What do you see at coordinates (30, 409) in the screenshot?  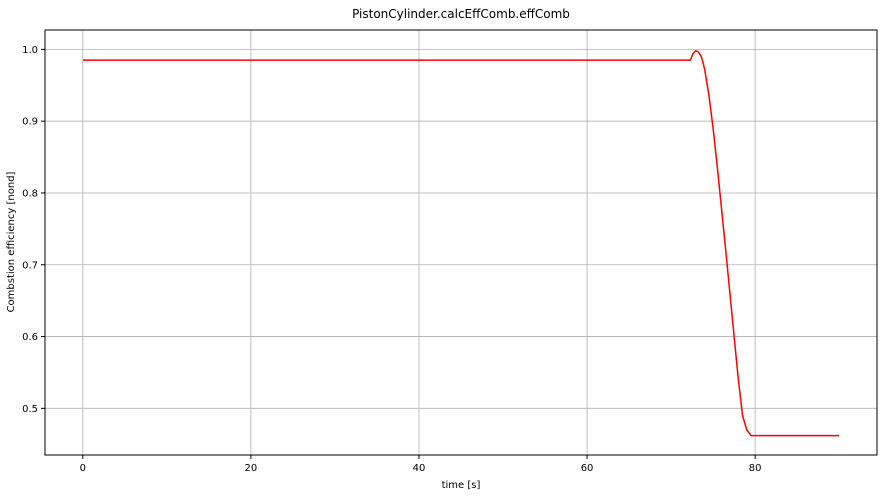 I see `y-tick-label: 0.5` at bounding box center [30, 409].